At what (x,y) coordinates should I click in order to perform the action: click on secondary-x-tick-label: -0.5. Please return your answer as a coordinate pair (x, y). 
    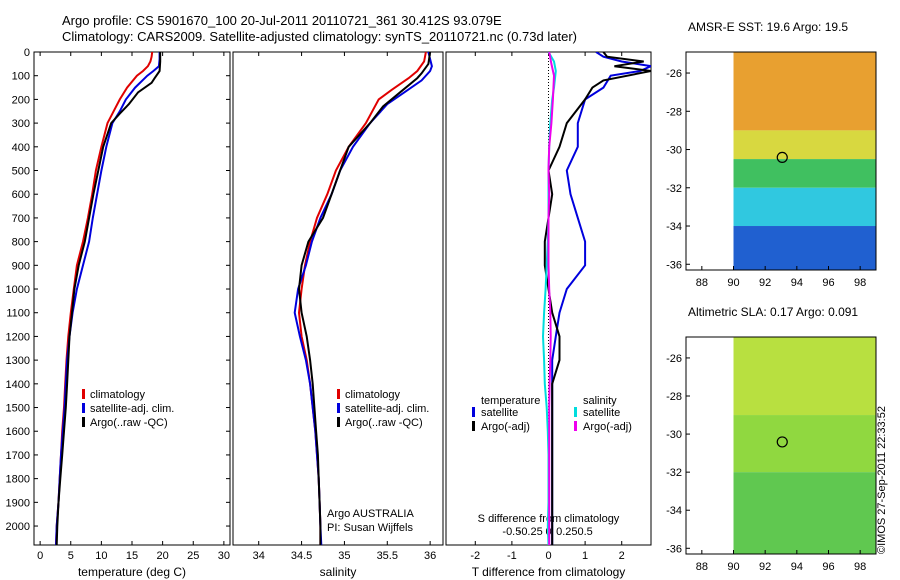
    Looking at the image, I should click on (511, 532).